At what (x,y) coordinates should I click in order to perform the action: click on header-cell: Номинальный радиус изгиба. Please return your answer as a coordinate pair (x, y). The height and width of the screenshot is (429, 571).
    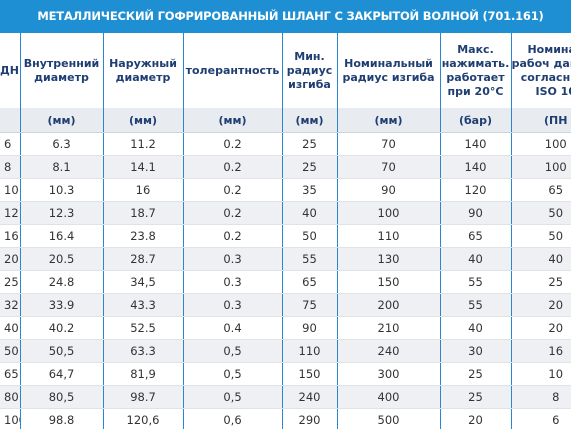
    Looking at the image, I should click on (388, 70).